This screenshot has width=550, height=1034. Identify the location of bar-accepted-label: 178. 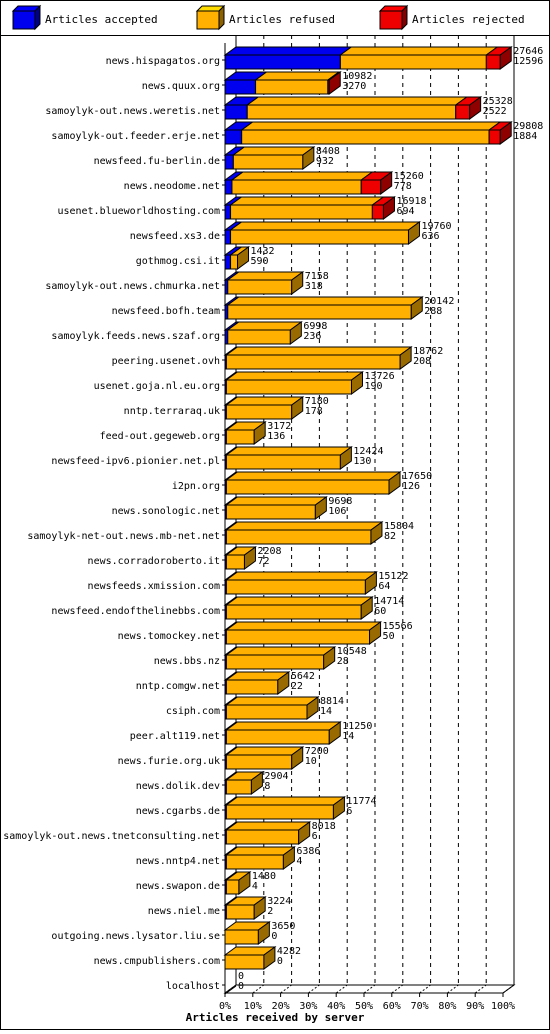
(314, 411).